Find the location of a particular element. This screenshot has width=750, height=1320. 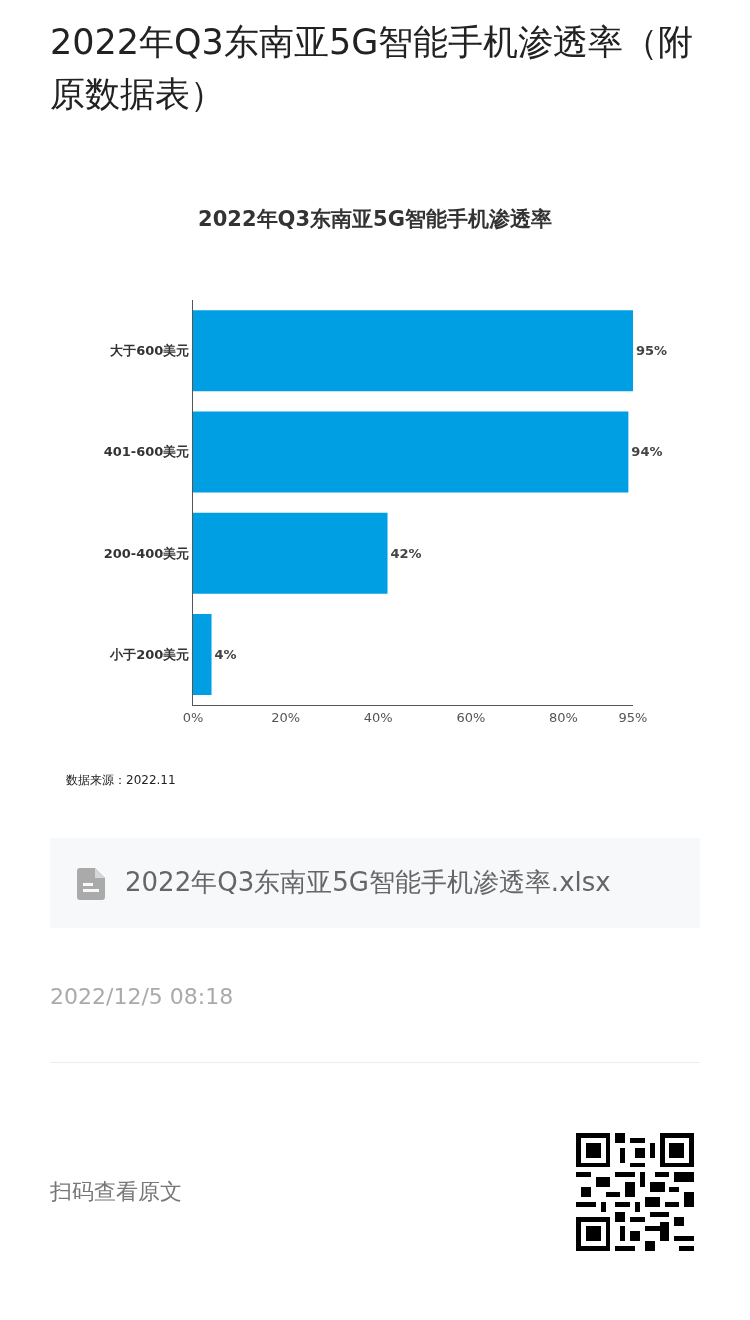

y-tick-label: 200-400美元 is located at coordinates (146, 553).